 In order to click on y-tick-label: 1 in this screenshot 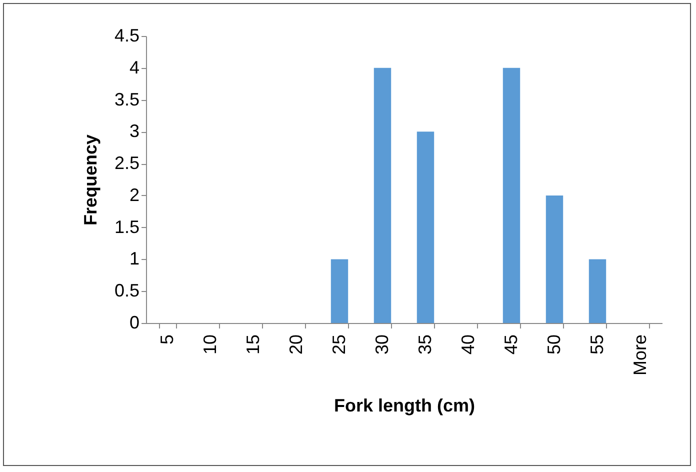, I will do `click(134, 258)`.